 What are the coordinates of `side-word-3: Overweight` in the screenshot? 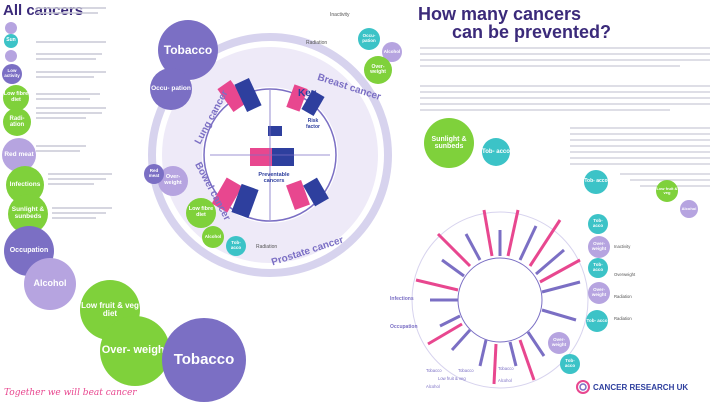 It's located at (625, 274).